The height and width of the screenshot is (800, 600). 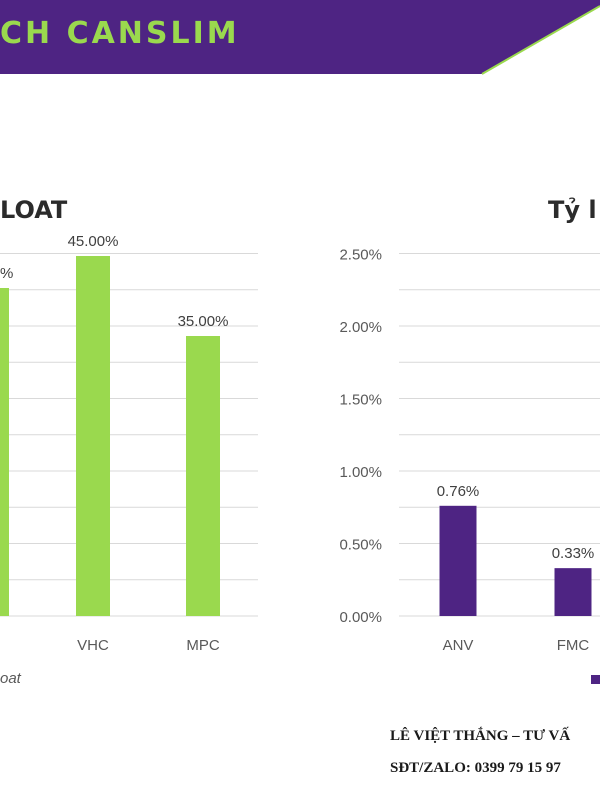 What do you see at coordinates (4, 452) in the screenshot?
I see `left-bar-cropped` at bounding box center [4, 452].